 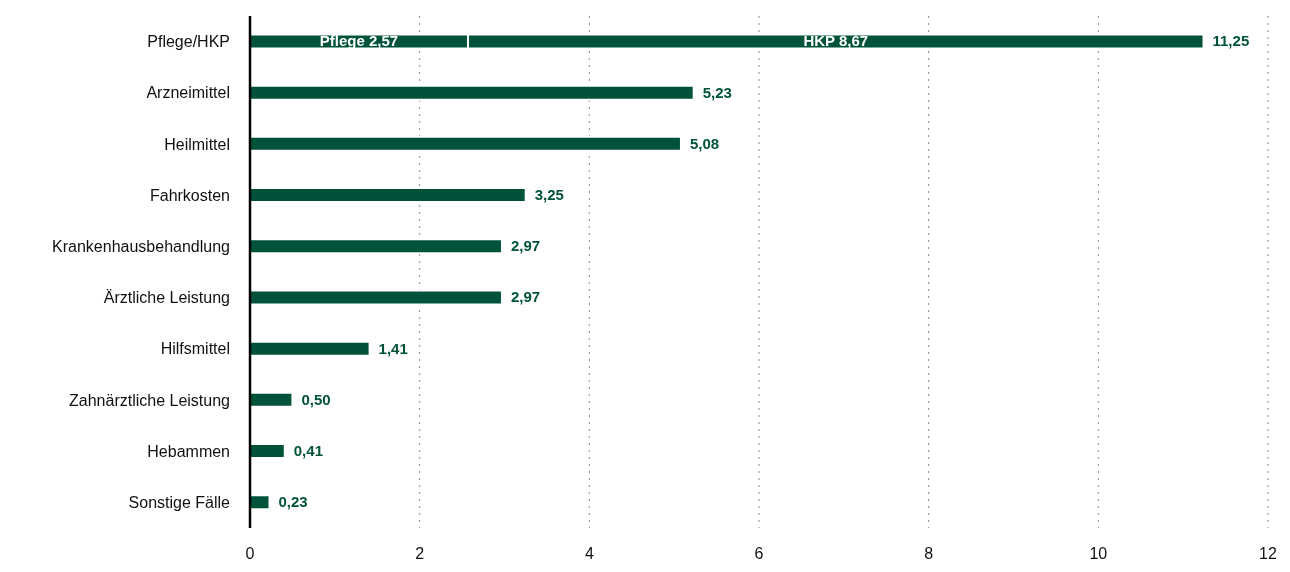 What do you see at coordinates (308, 451) in the screenshot?
I see `total-label: 0,41` at bounding box center [308, 451].